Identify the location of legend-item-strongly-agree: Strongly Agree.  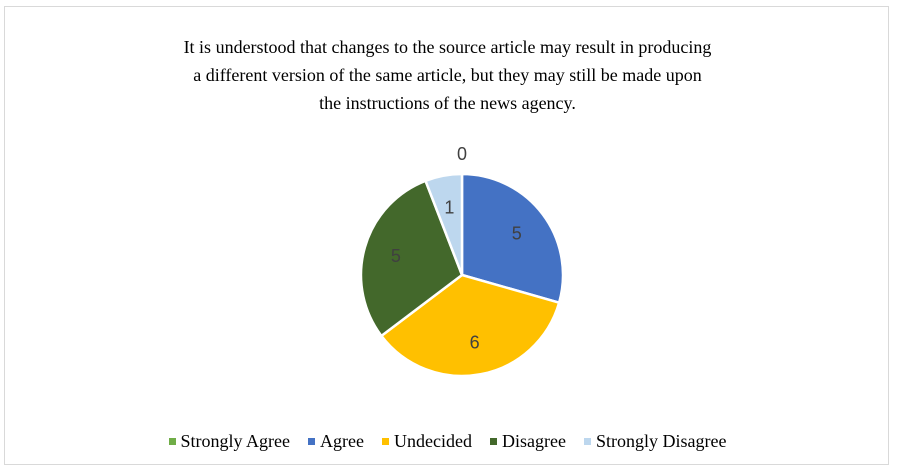
(229, 441).